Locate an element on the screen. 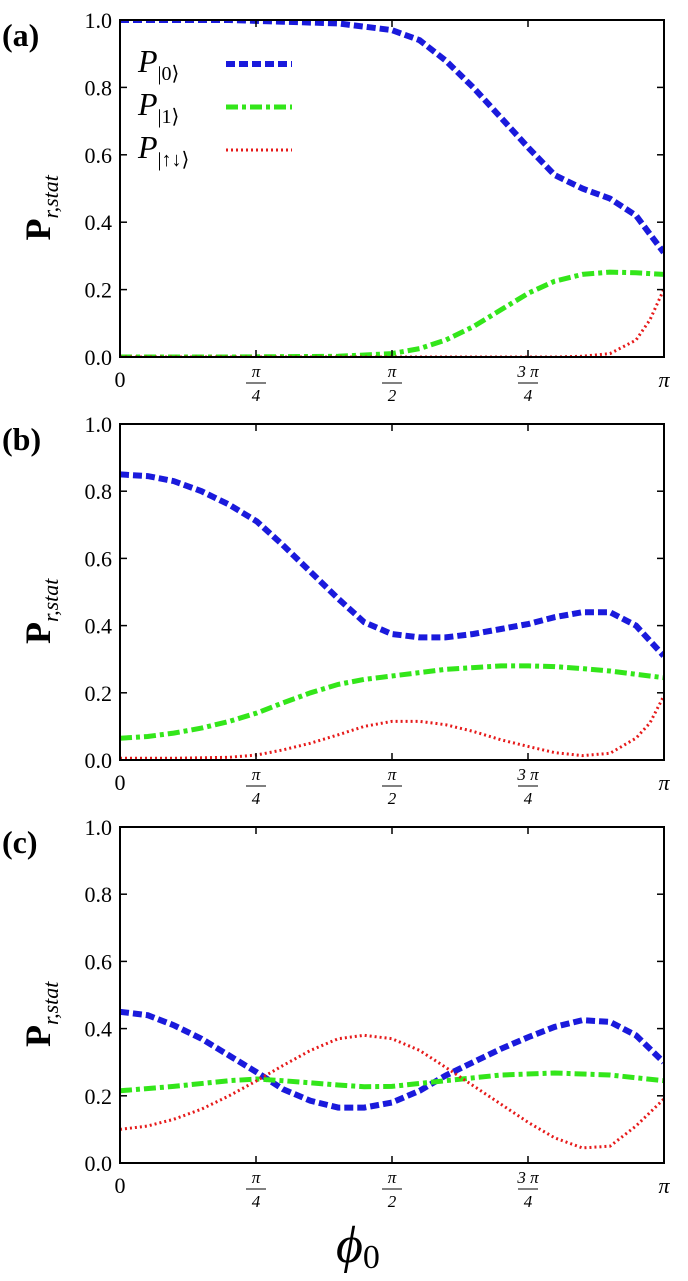 The image size is (688, 1281). x-axis-label: ϕ0 is located at coordinates (358, 1246).